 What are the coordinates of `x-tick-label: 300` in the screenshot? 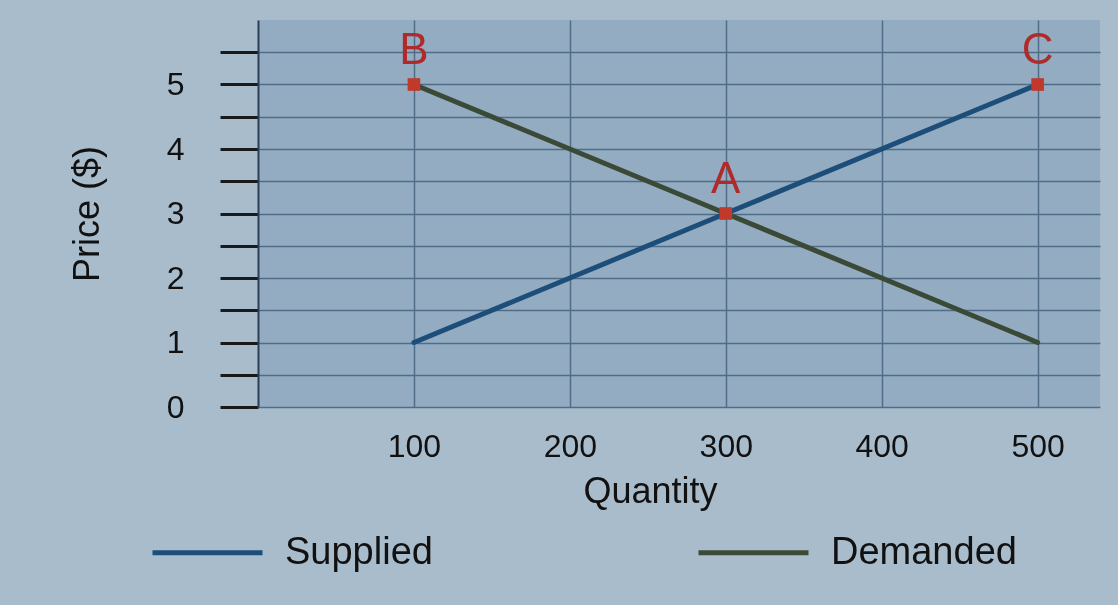 It's located at (726, 445).